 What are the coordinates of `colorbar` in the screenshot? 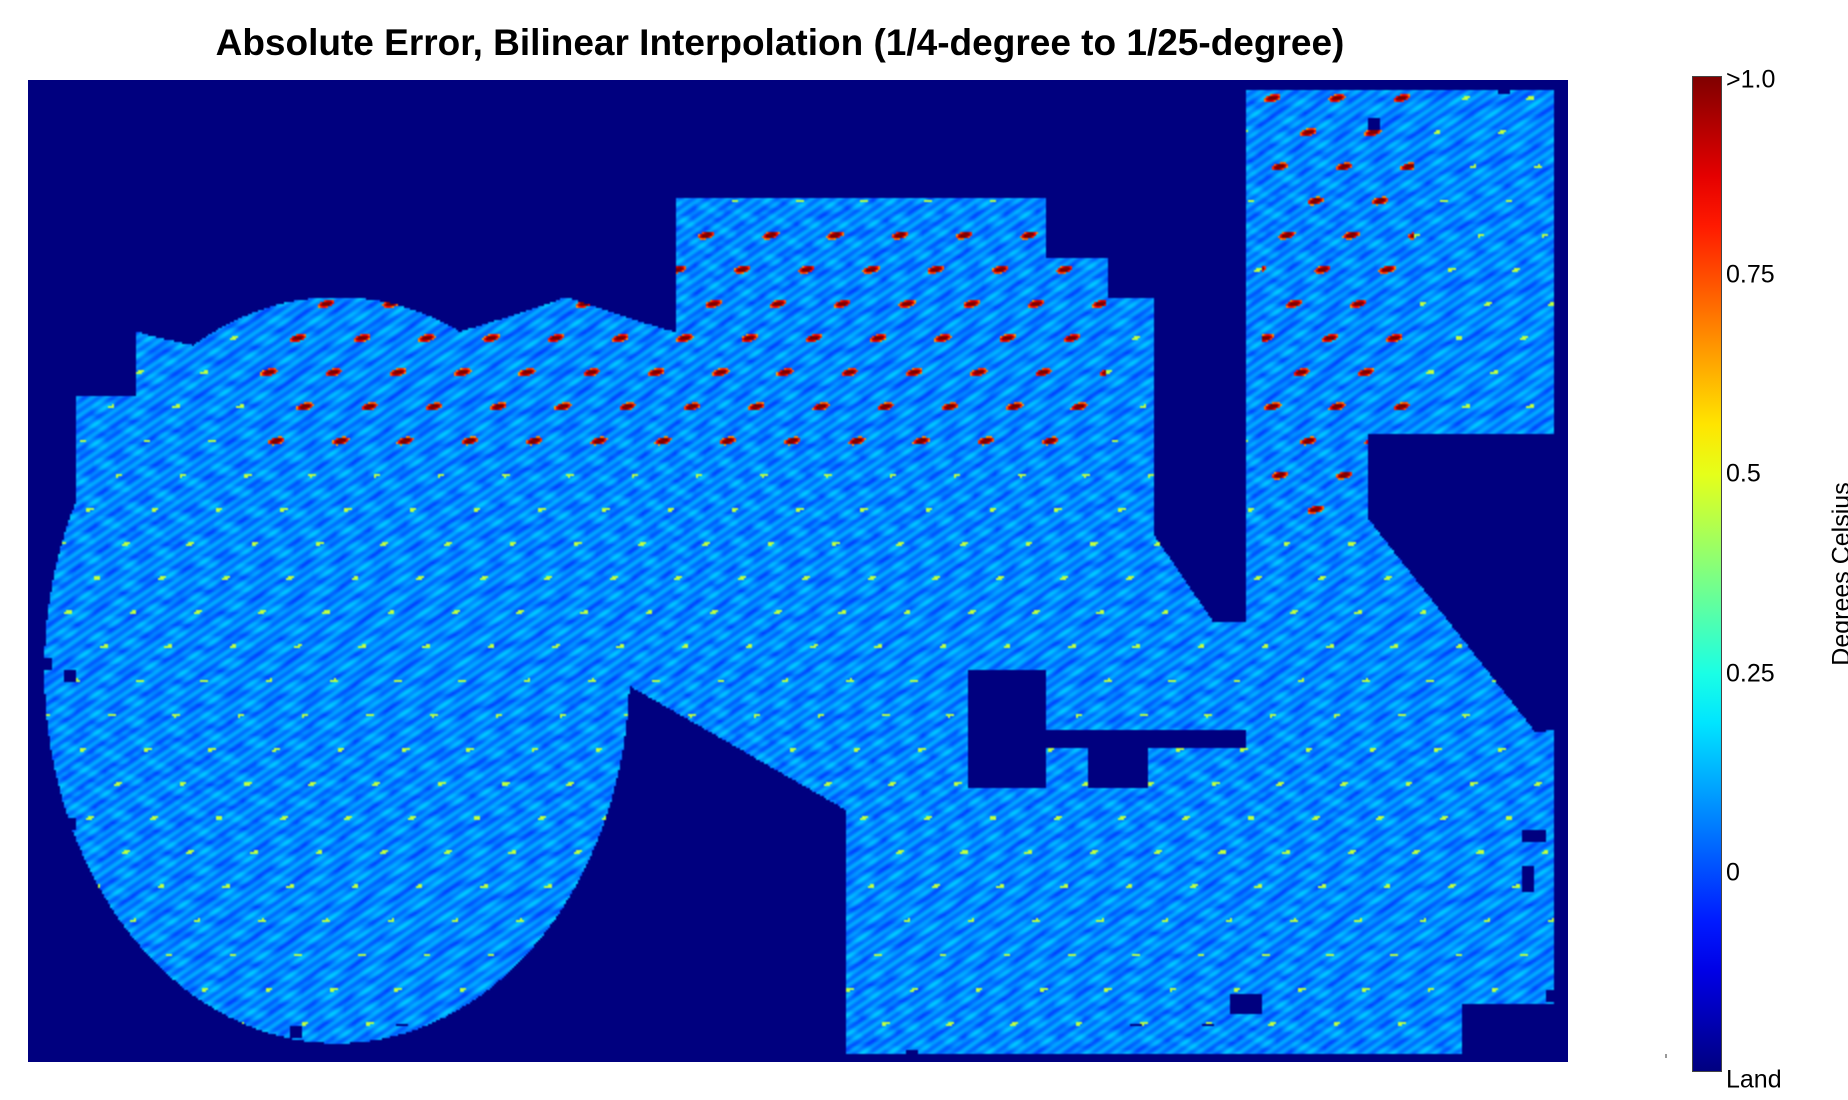 It's located at (1707, 574).